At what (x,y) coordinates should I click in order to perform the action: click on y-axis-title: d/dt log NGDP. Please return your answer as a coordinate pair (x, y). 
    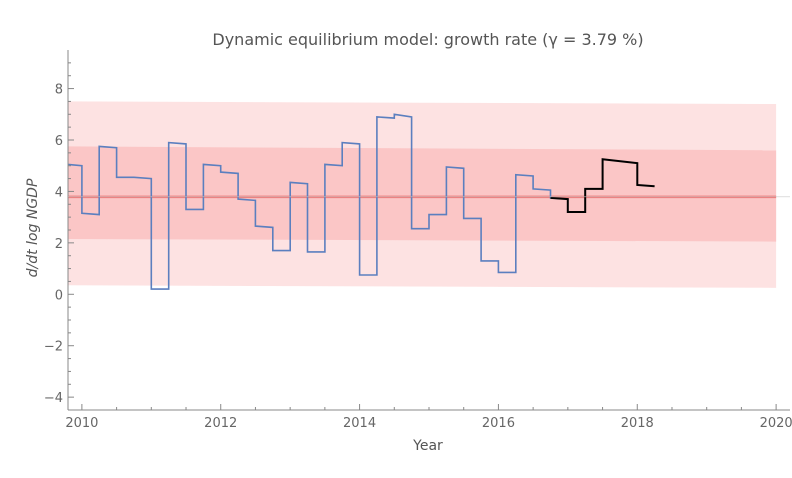
    Looking at the image, I should click on (33, 227).